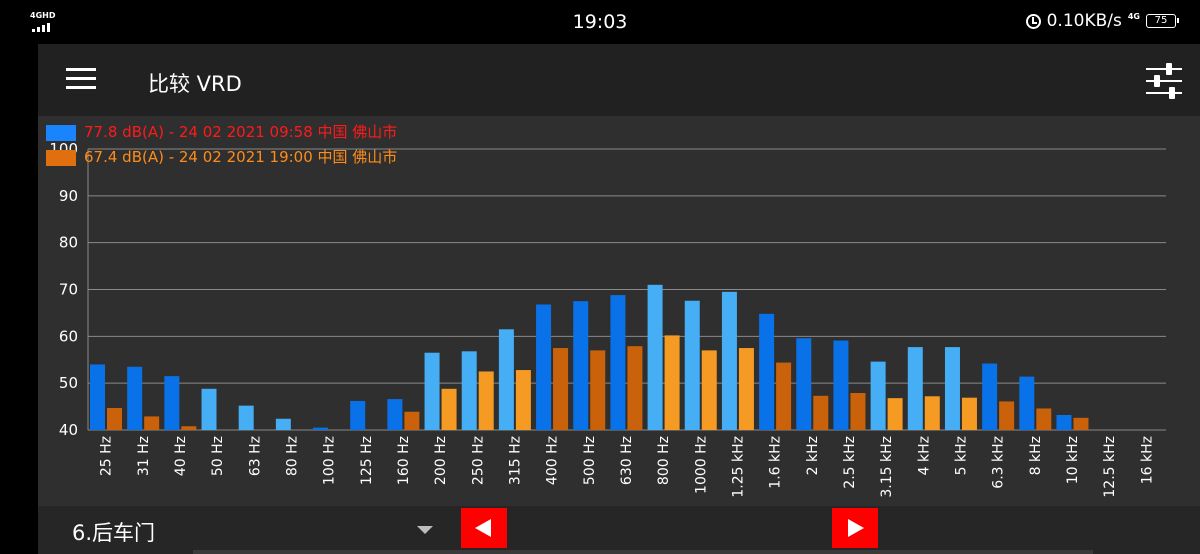  What do you see at coordinates (664, 460) in the screenshot?
I see `x-tick-label: 800 Hz` at bounding box center [664, 460].